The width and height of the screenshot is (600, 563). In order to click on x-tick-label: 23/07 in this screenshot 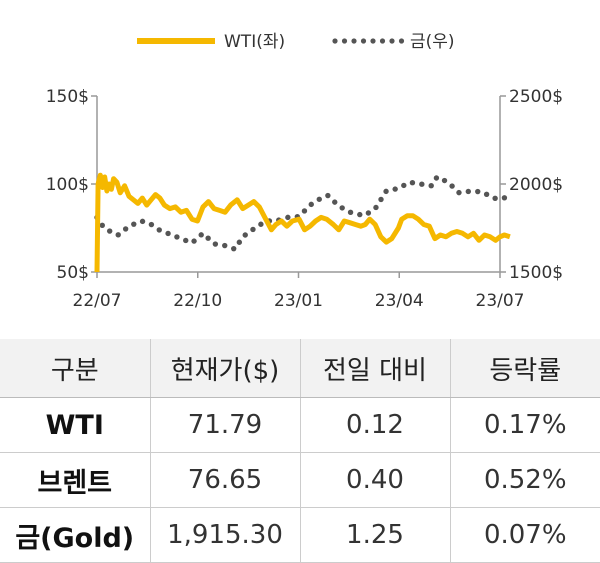, I will do `click(500, 301)`.